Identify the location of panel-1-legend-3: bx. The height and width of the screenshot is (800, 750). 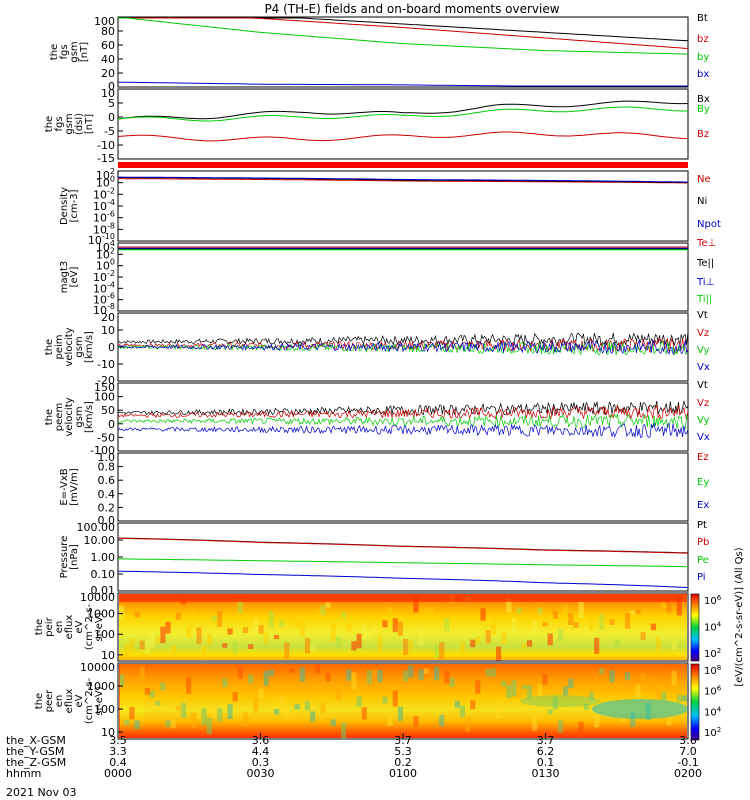
(703, 74).